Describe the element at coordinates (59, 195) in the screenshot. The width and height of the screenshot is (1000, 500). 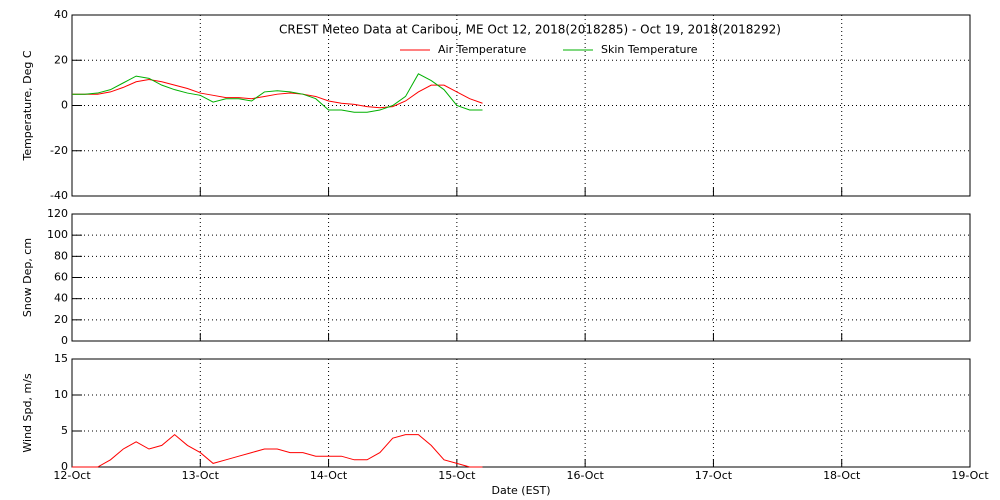
I see `y-tick-label: -40` at that location.